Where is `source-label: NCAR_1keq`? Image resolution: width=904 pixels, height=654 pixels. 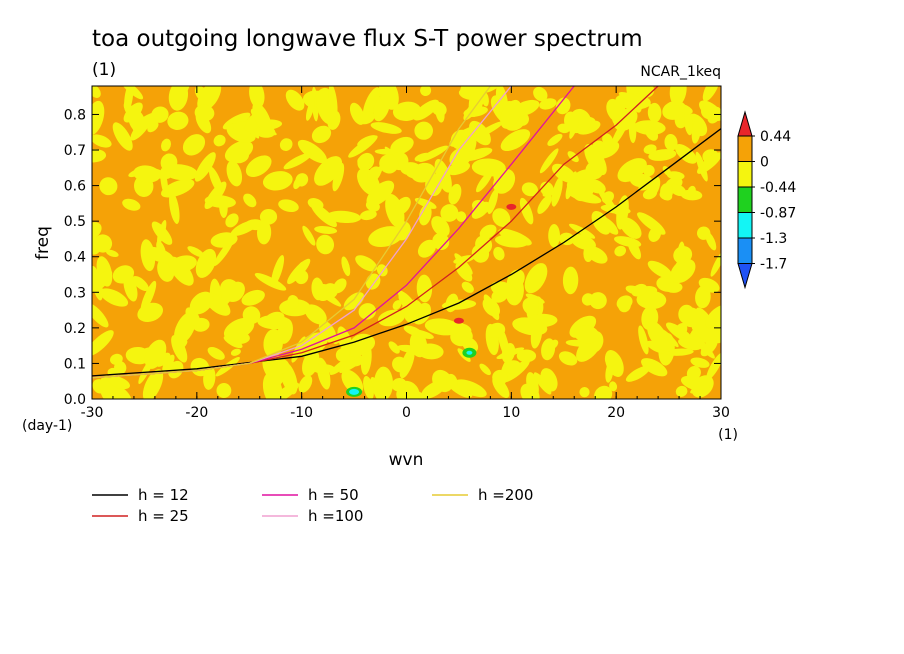
source-label: NCAR_1keq is located at coordinates (680, 72).